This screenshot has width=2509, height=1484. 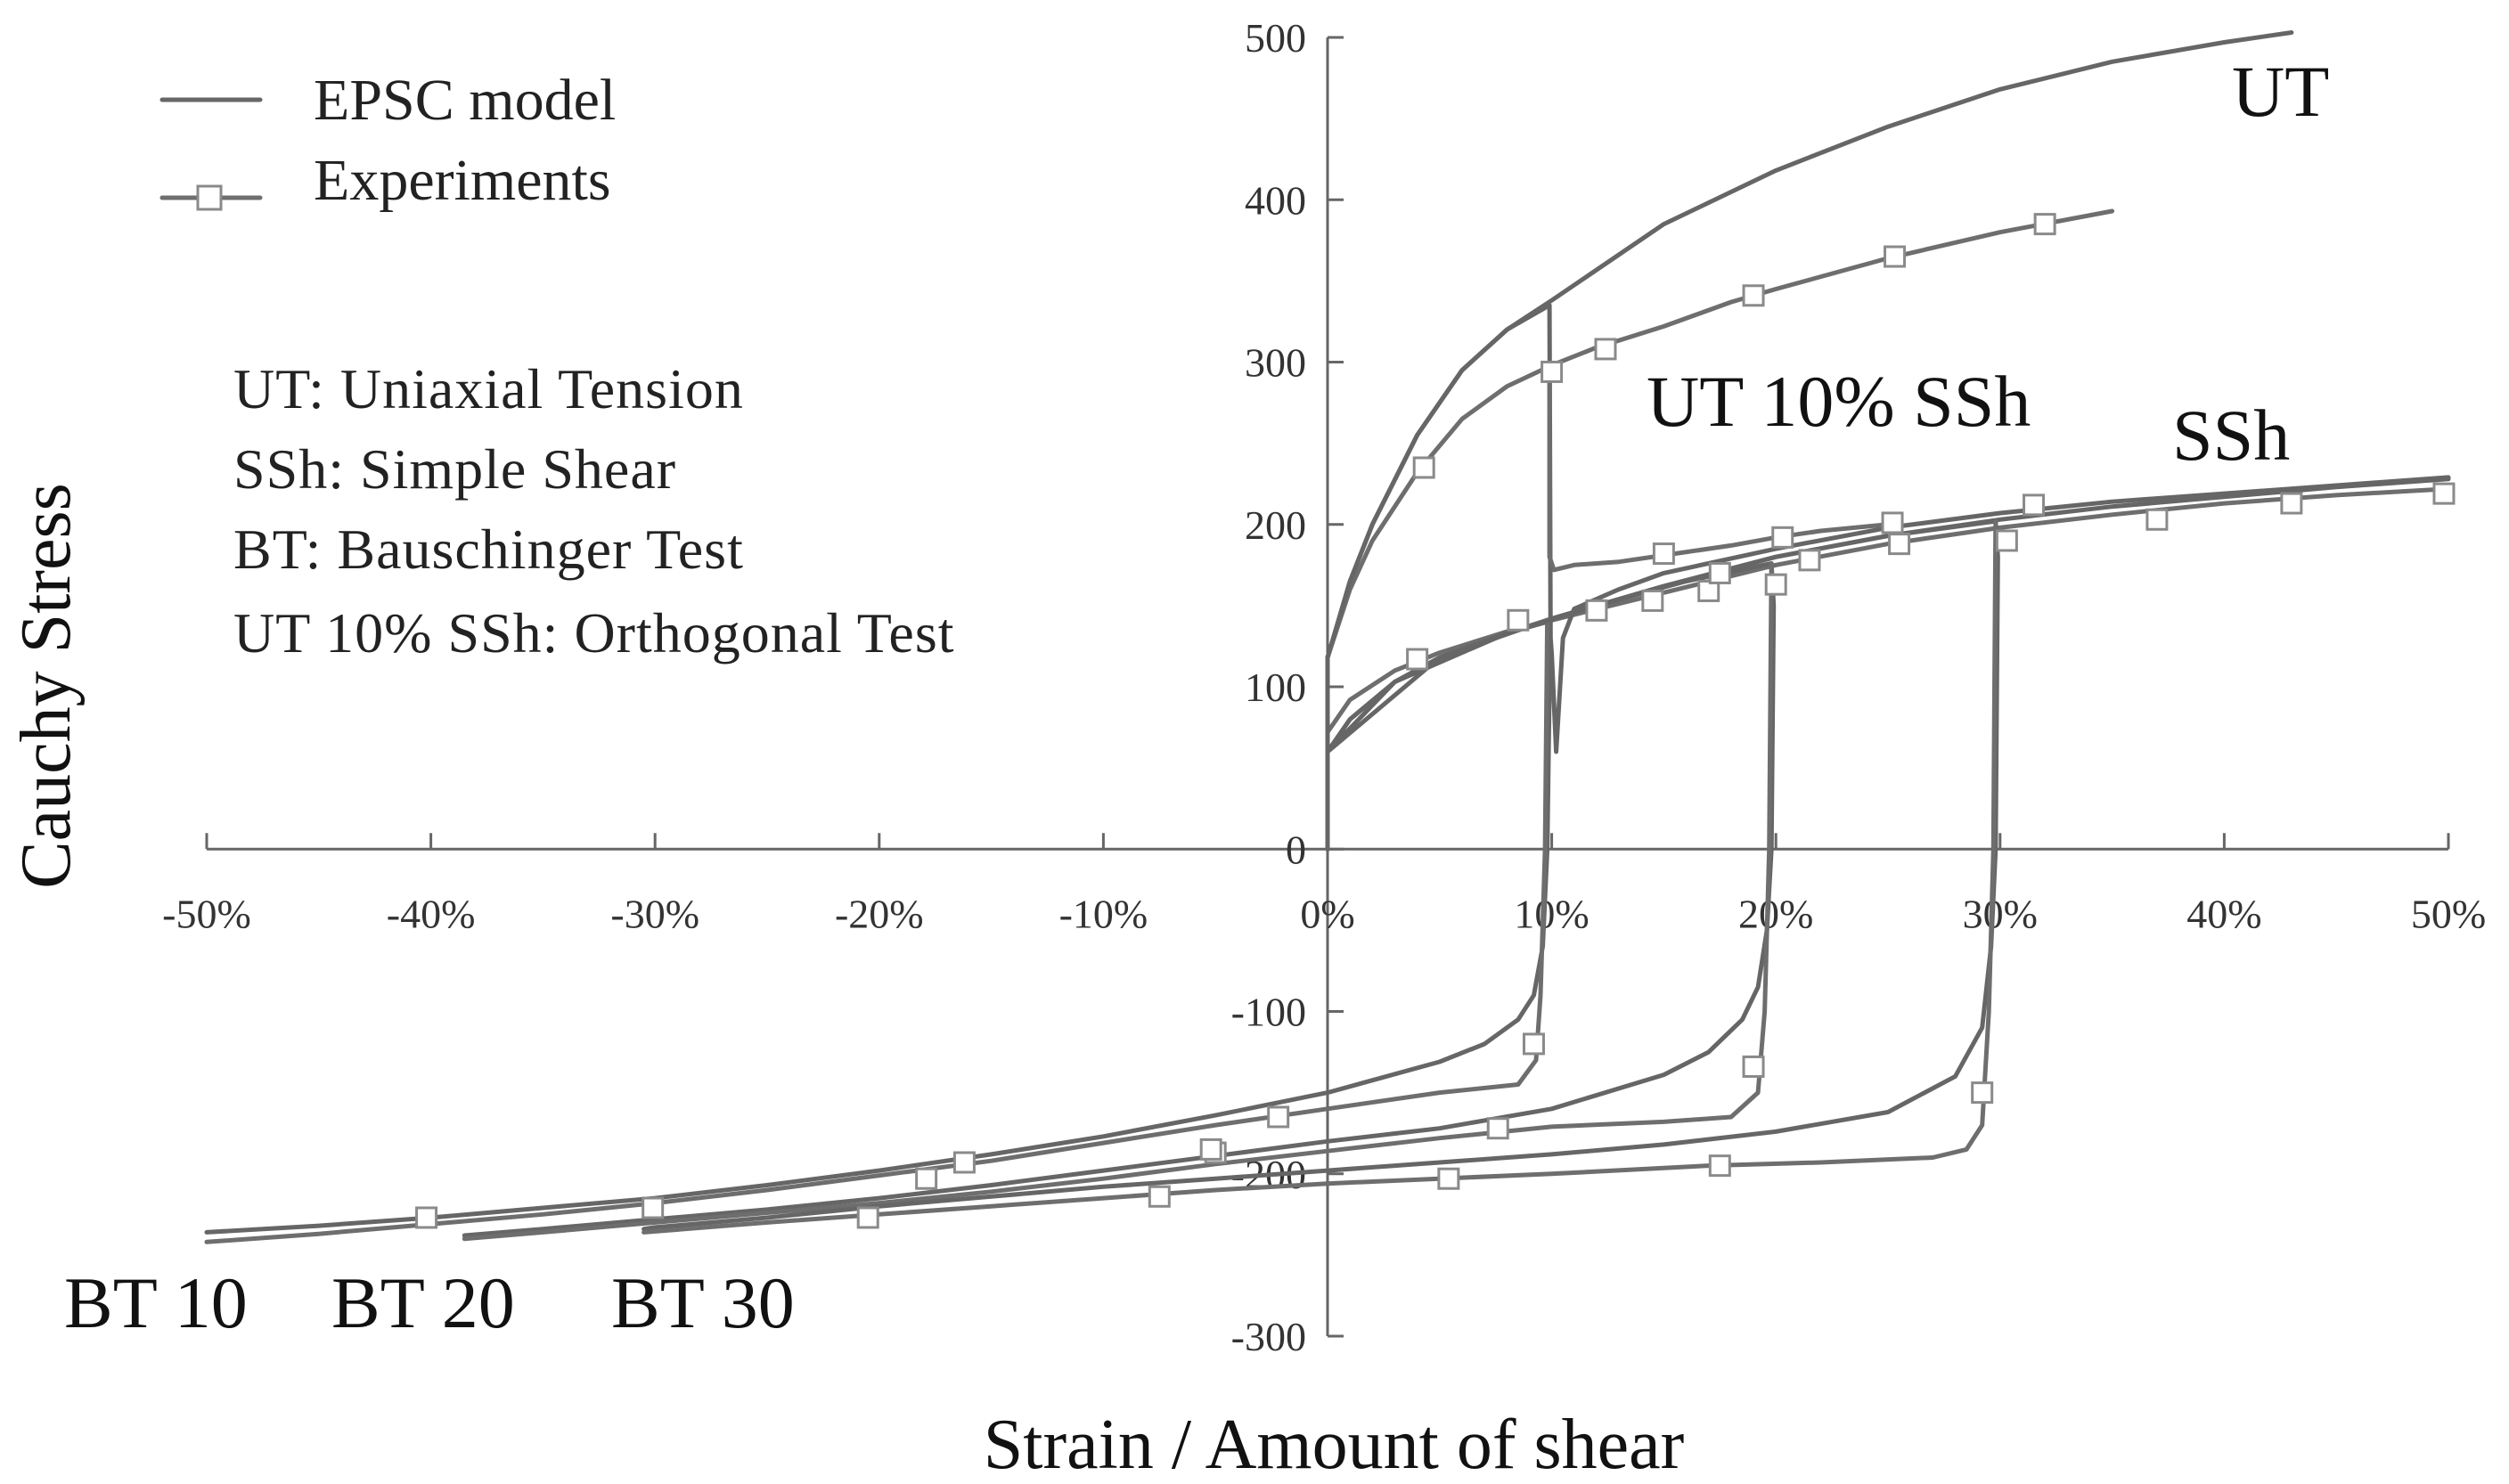 What do you see at coordinates (2280, 92) in the screenshot?
I see `label-ut: UT` at bounding box center [2280, 92].